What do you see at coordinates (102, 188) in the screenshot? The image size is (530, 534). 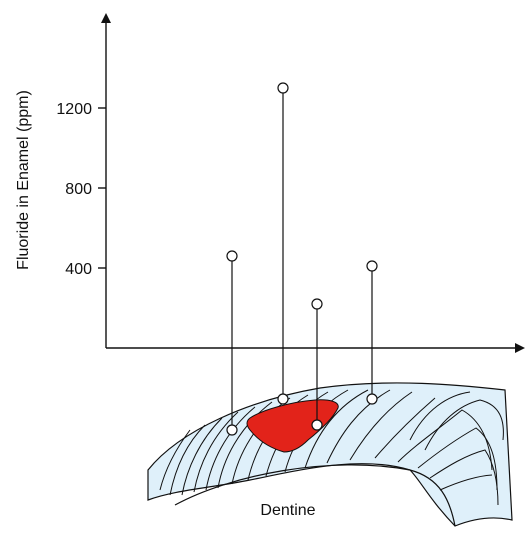 I see `y-tick-marks` at bounding box center [102, 188].